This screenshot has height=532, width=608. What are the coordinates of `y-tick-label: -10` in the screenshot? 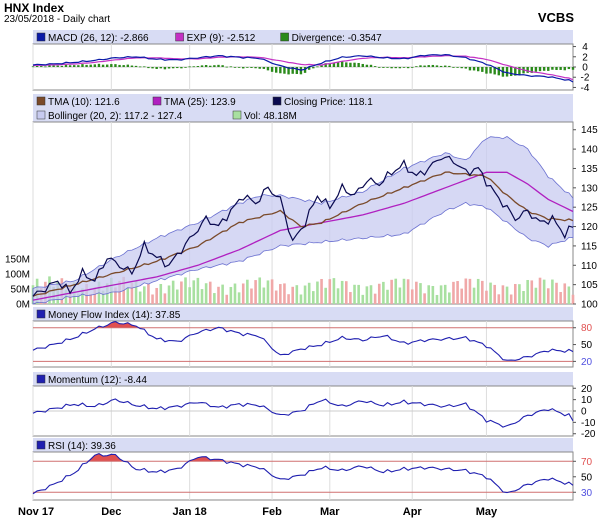 It's located at (588, 423).